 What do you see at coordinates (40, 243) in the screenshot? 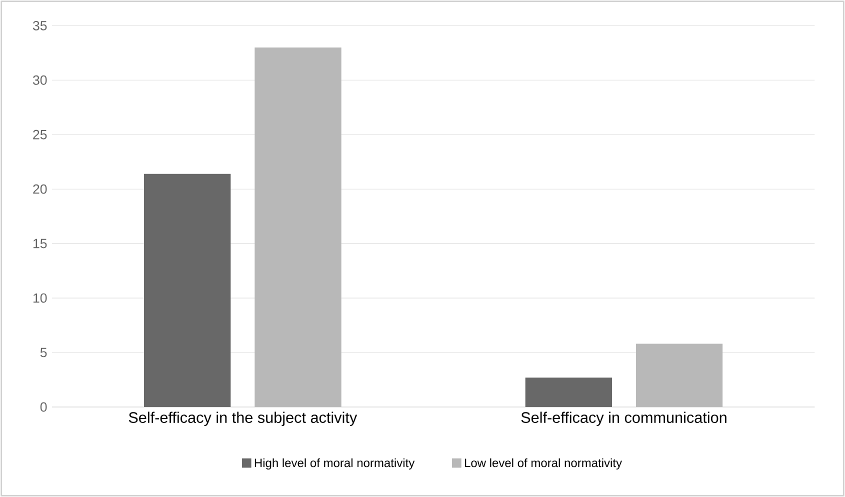
I see `y-tick-label: 15` at bounding box center [40, 243].